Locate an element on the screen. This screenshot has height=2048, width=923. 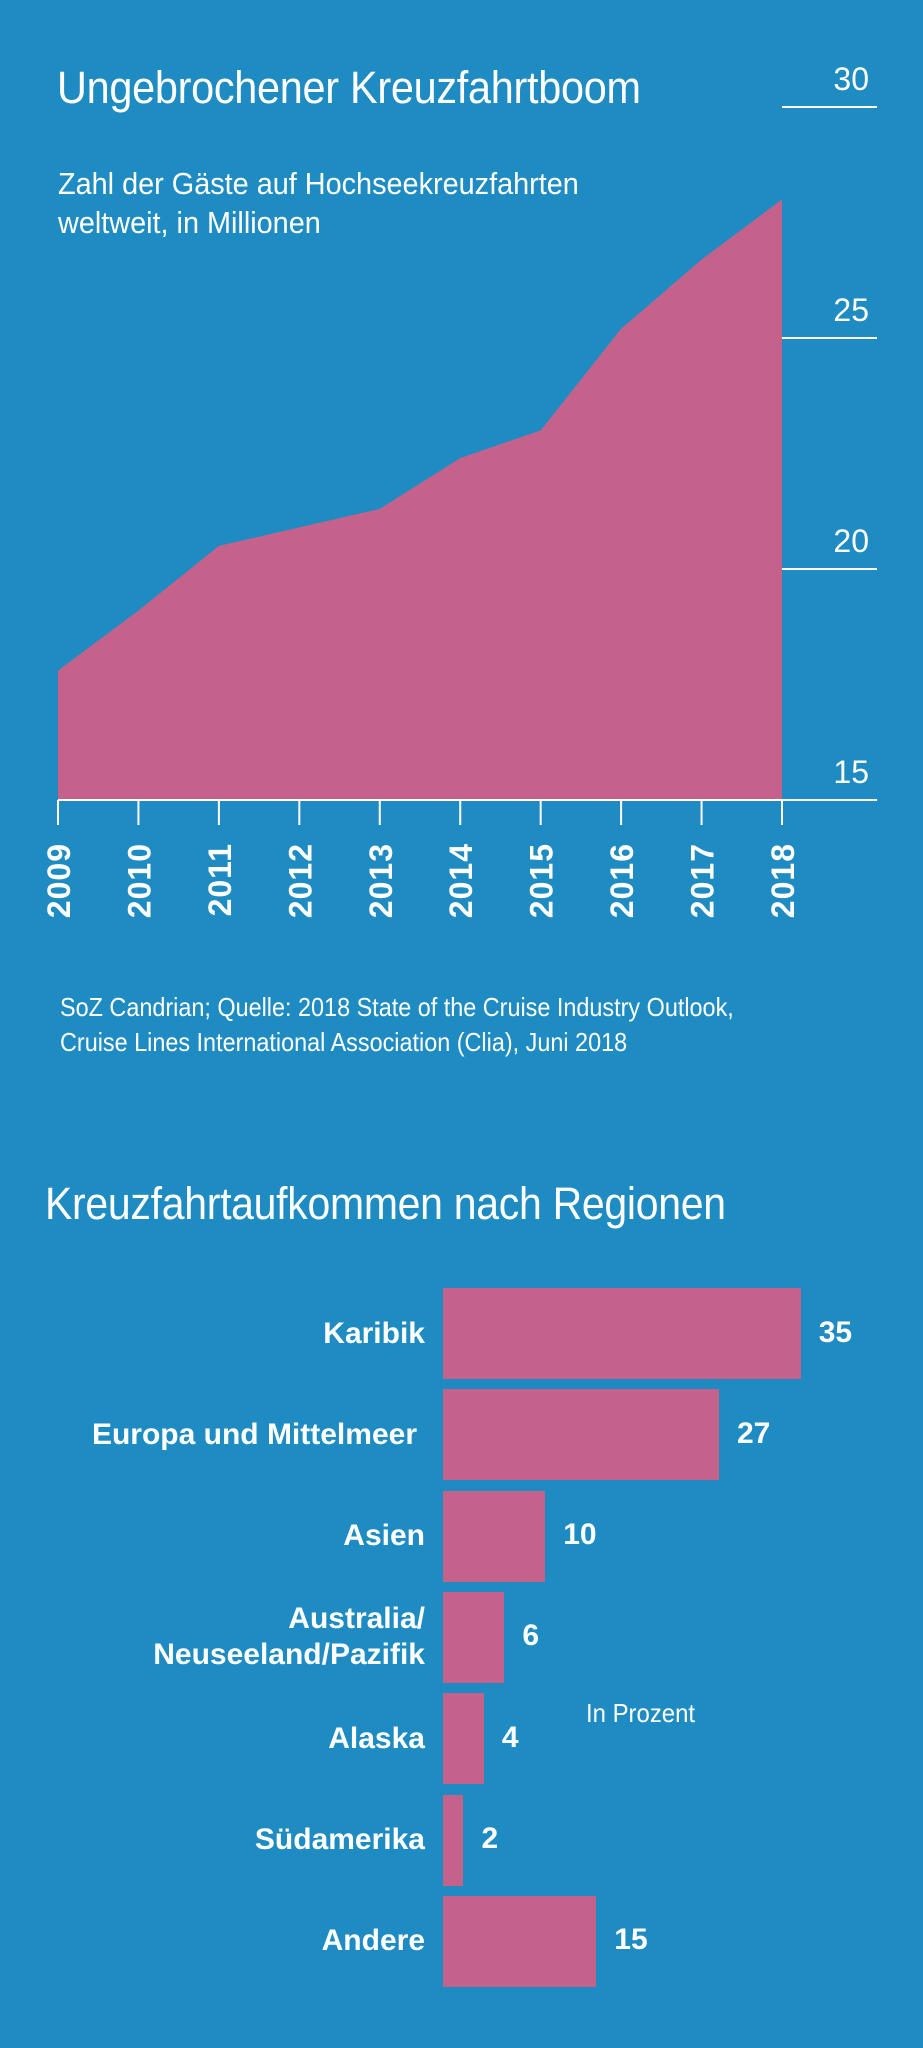
bar-category-label: Europa und Mittelmeer is located at coordinates (254, 1435).